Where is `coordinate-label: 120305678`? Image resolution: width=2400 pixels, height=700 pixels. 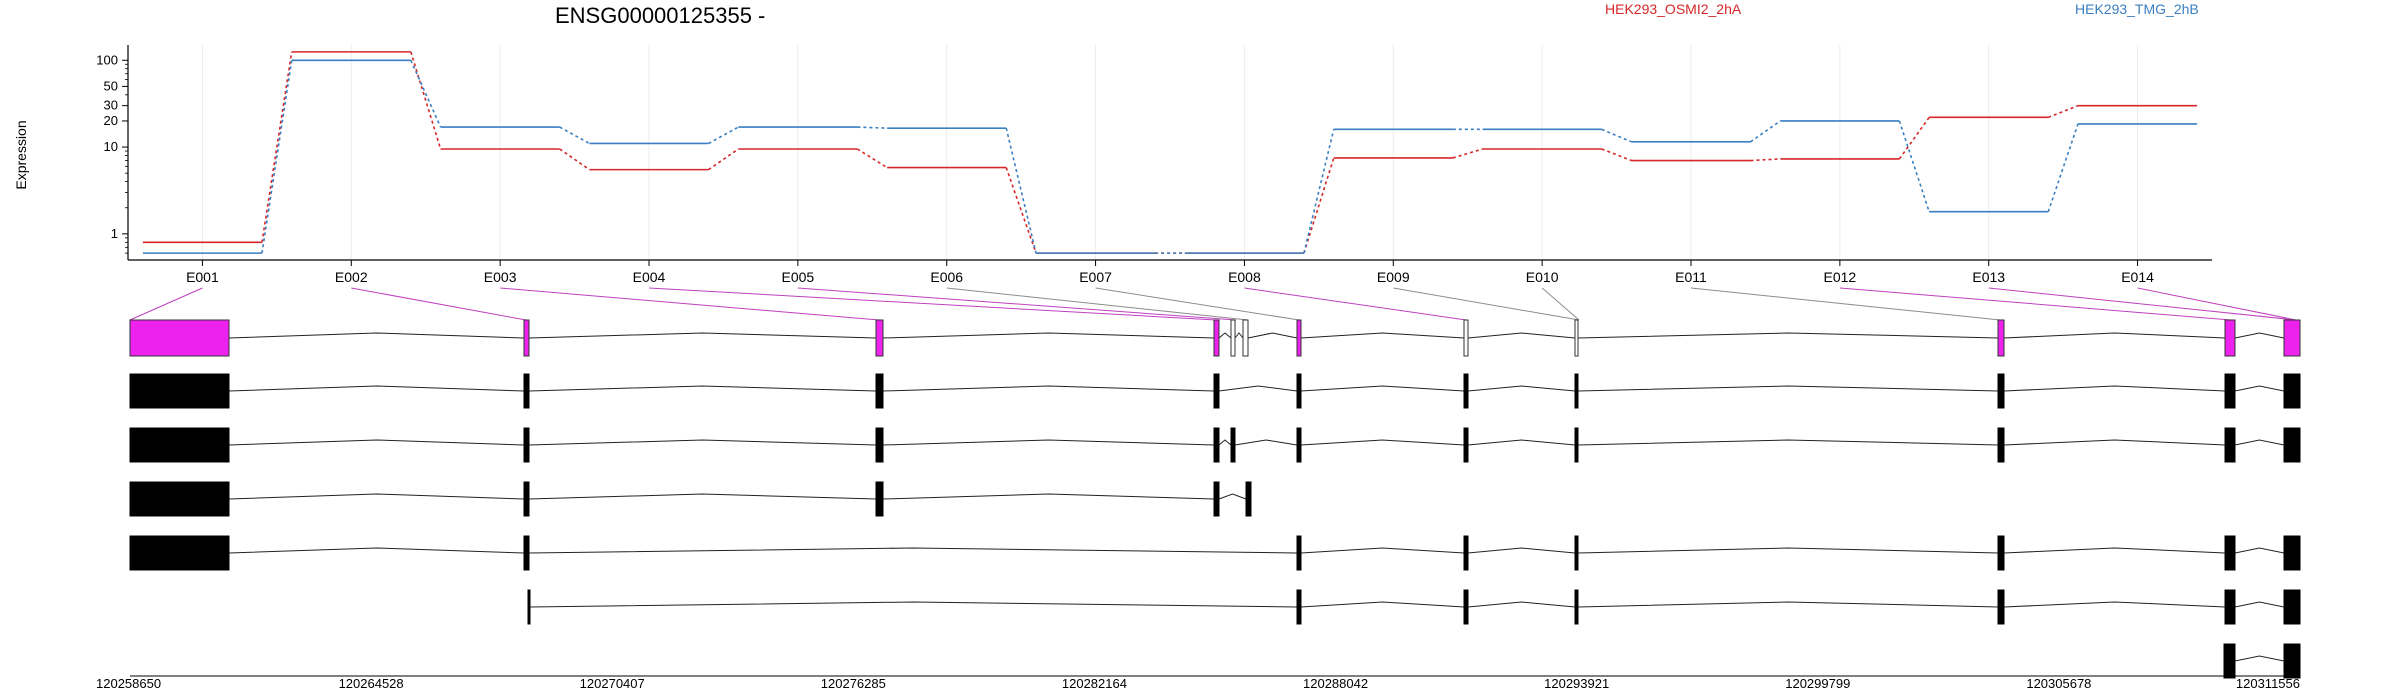
coordinate-label: 120305678 is located at coordinates (2058, 683).